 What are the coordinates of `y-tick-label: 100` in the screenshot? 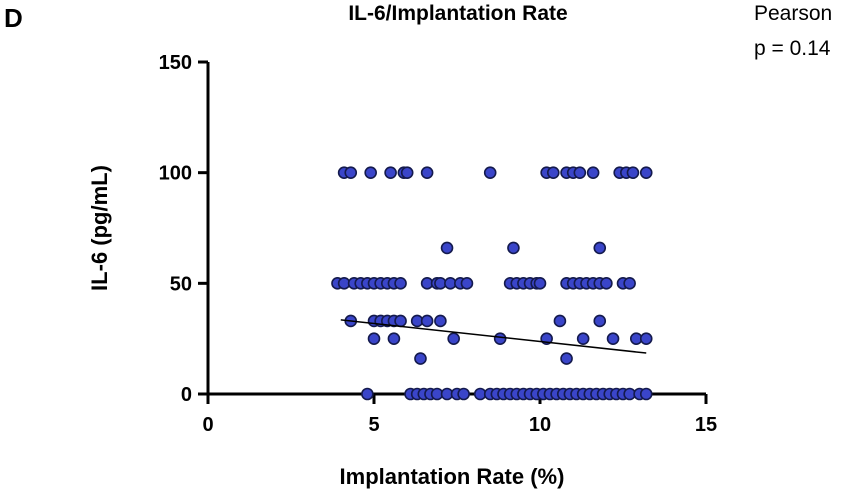 It's located at (175, 174).